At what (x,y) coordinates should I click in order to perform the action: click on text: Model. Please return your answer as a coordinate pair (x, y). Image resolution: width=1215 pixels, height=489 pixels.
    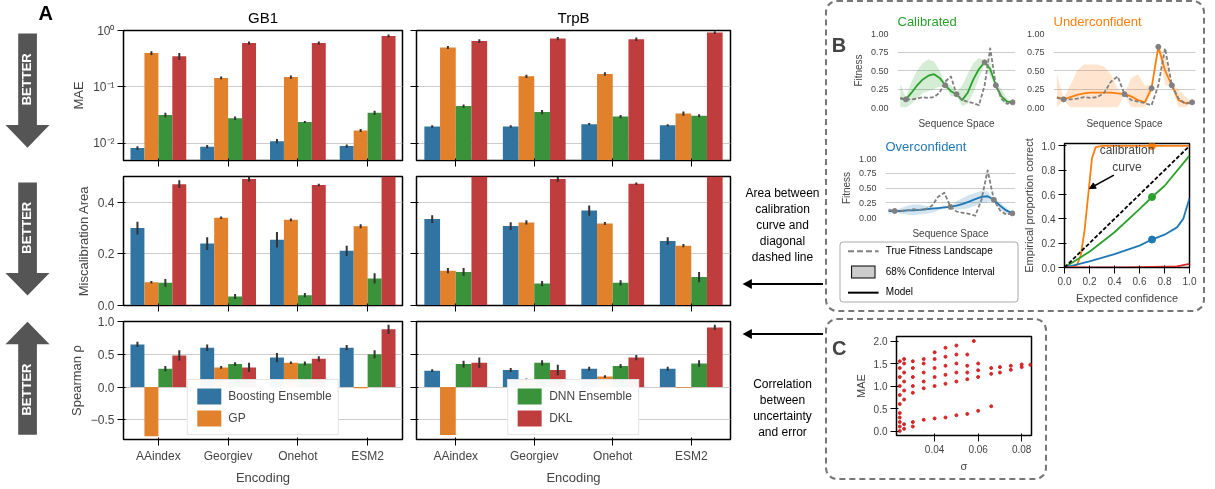
    Looking at the image, I should click on (899, 292).